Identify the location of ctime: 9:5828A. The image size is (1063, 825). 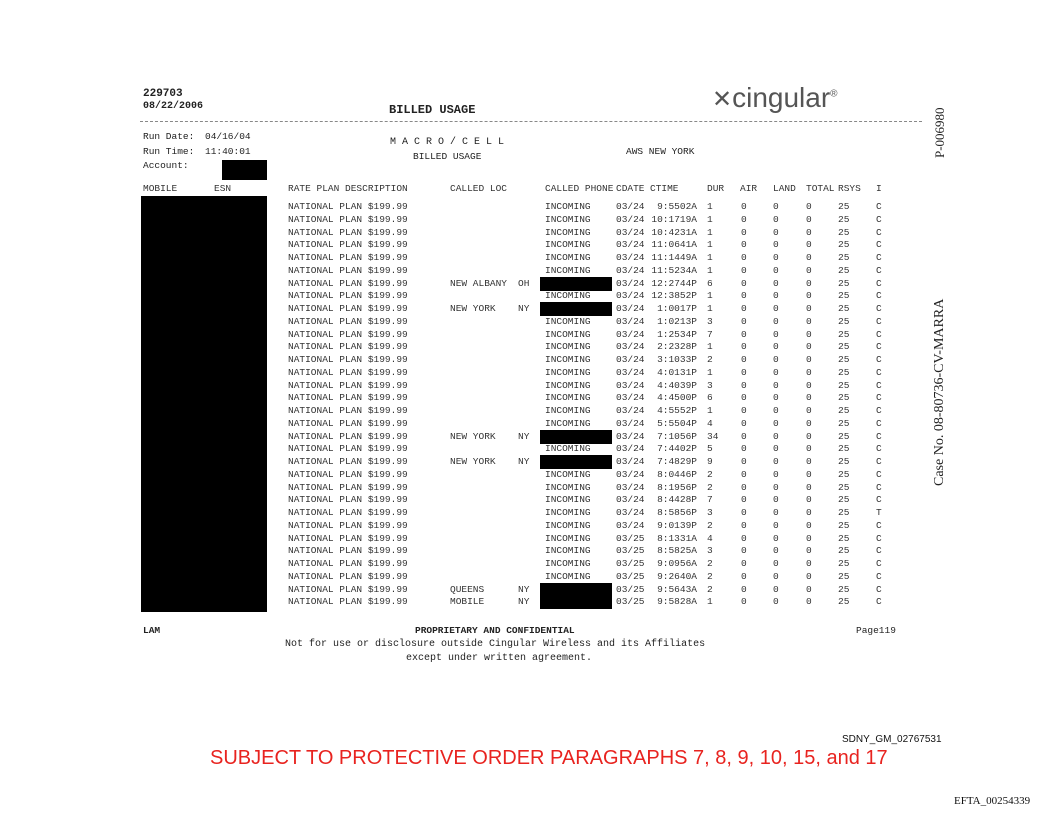
(677, 602).